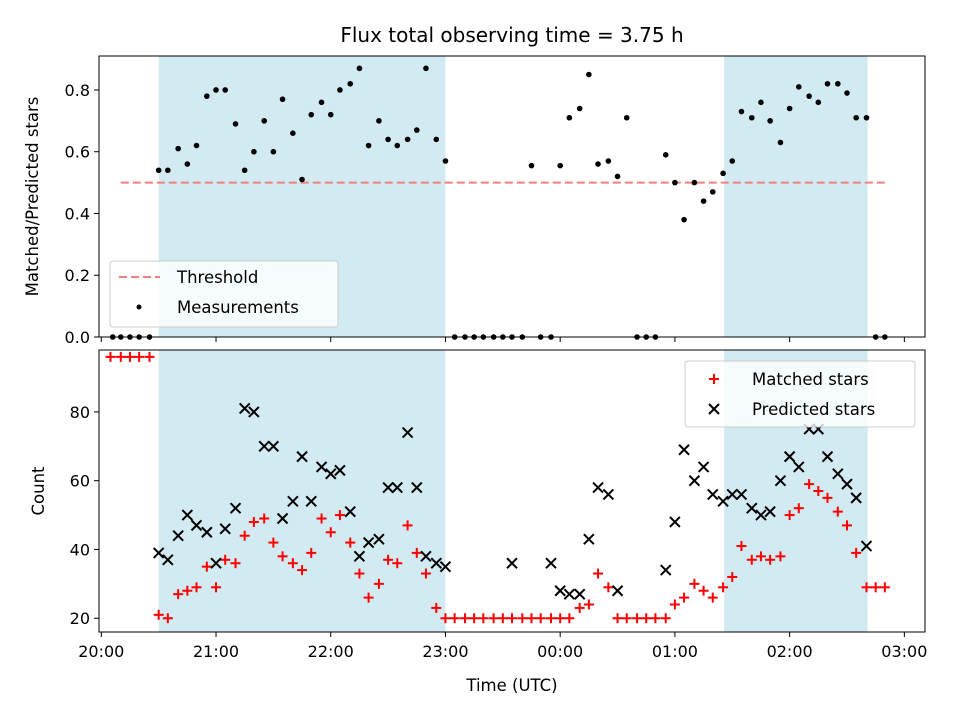  What do you see at coordinates (77, 152) in the screenshot?
I see `top-y-tick-label: 0.6` at bounding box center [77, 152].